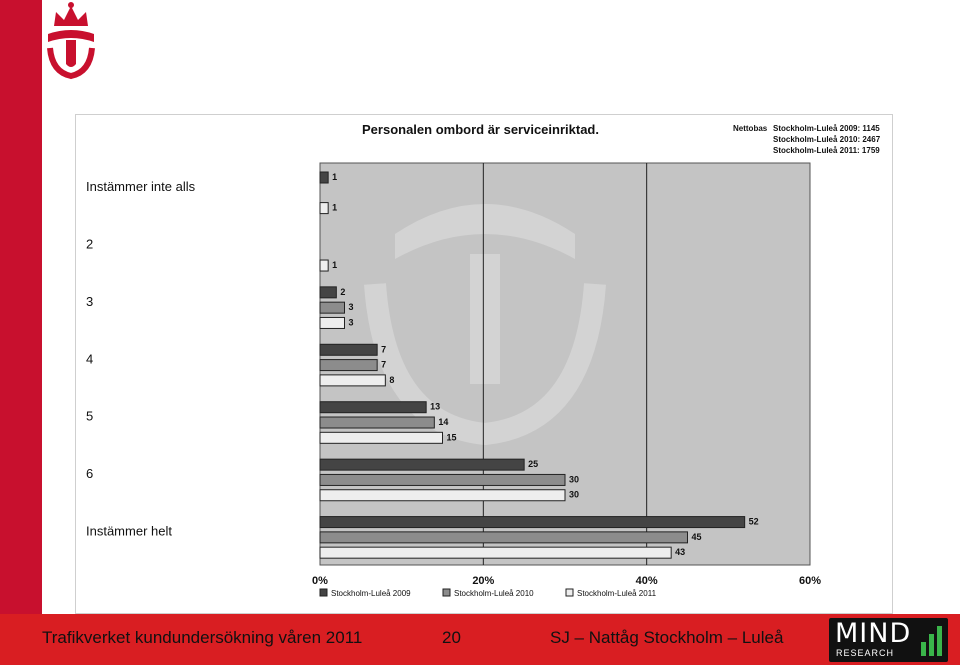 This screenshot has height=665, width=960. What do you see at coordinates (452, 437) in the screenshot?
I see `data-label: 15` at bounding box center [452, 437].